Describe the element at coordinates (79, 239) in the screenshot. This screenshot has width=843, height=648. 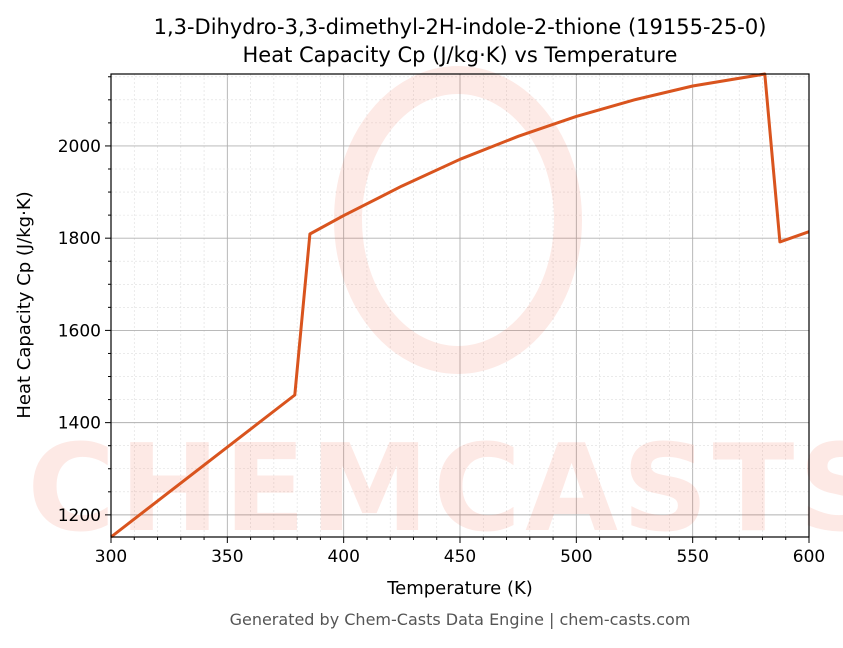
I see `y-tick-label: 1800` at that location.